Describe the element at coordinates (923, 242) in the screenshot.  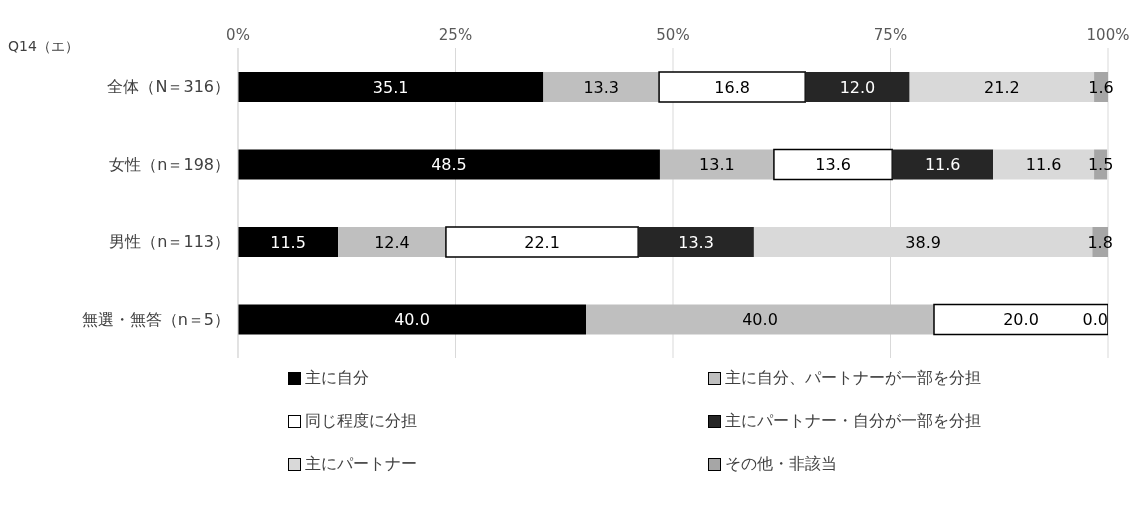
I see `data-label: 38.9` at that location.